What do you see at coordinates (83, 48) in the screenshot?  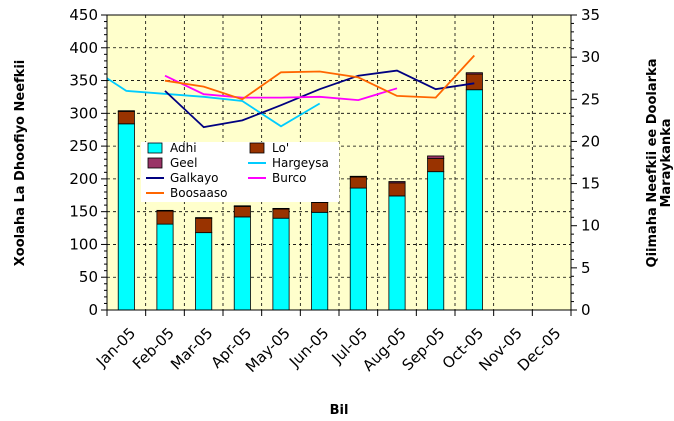 I see `left-axis-tick-label: 400` at bounding box center [83, 48].